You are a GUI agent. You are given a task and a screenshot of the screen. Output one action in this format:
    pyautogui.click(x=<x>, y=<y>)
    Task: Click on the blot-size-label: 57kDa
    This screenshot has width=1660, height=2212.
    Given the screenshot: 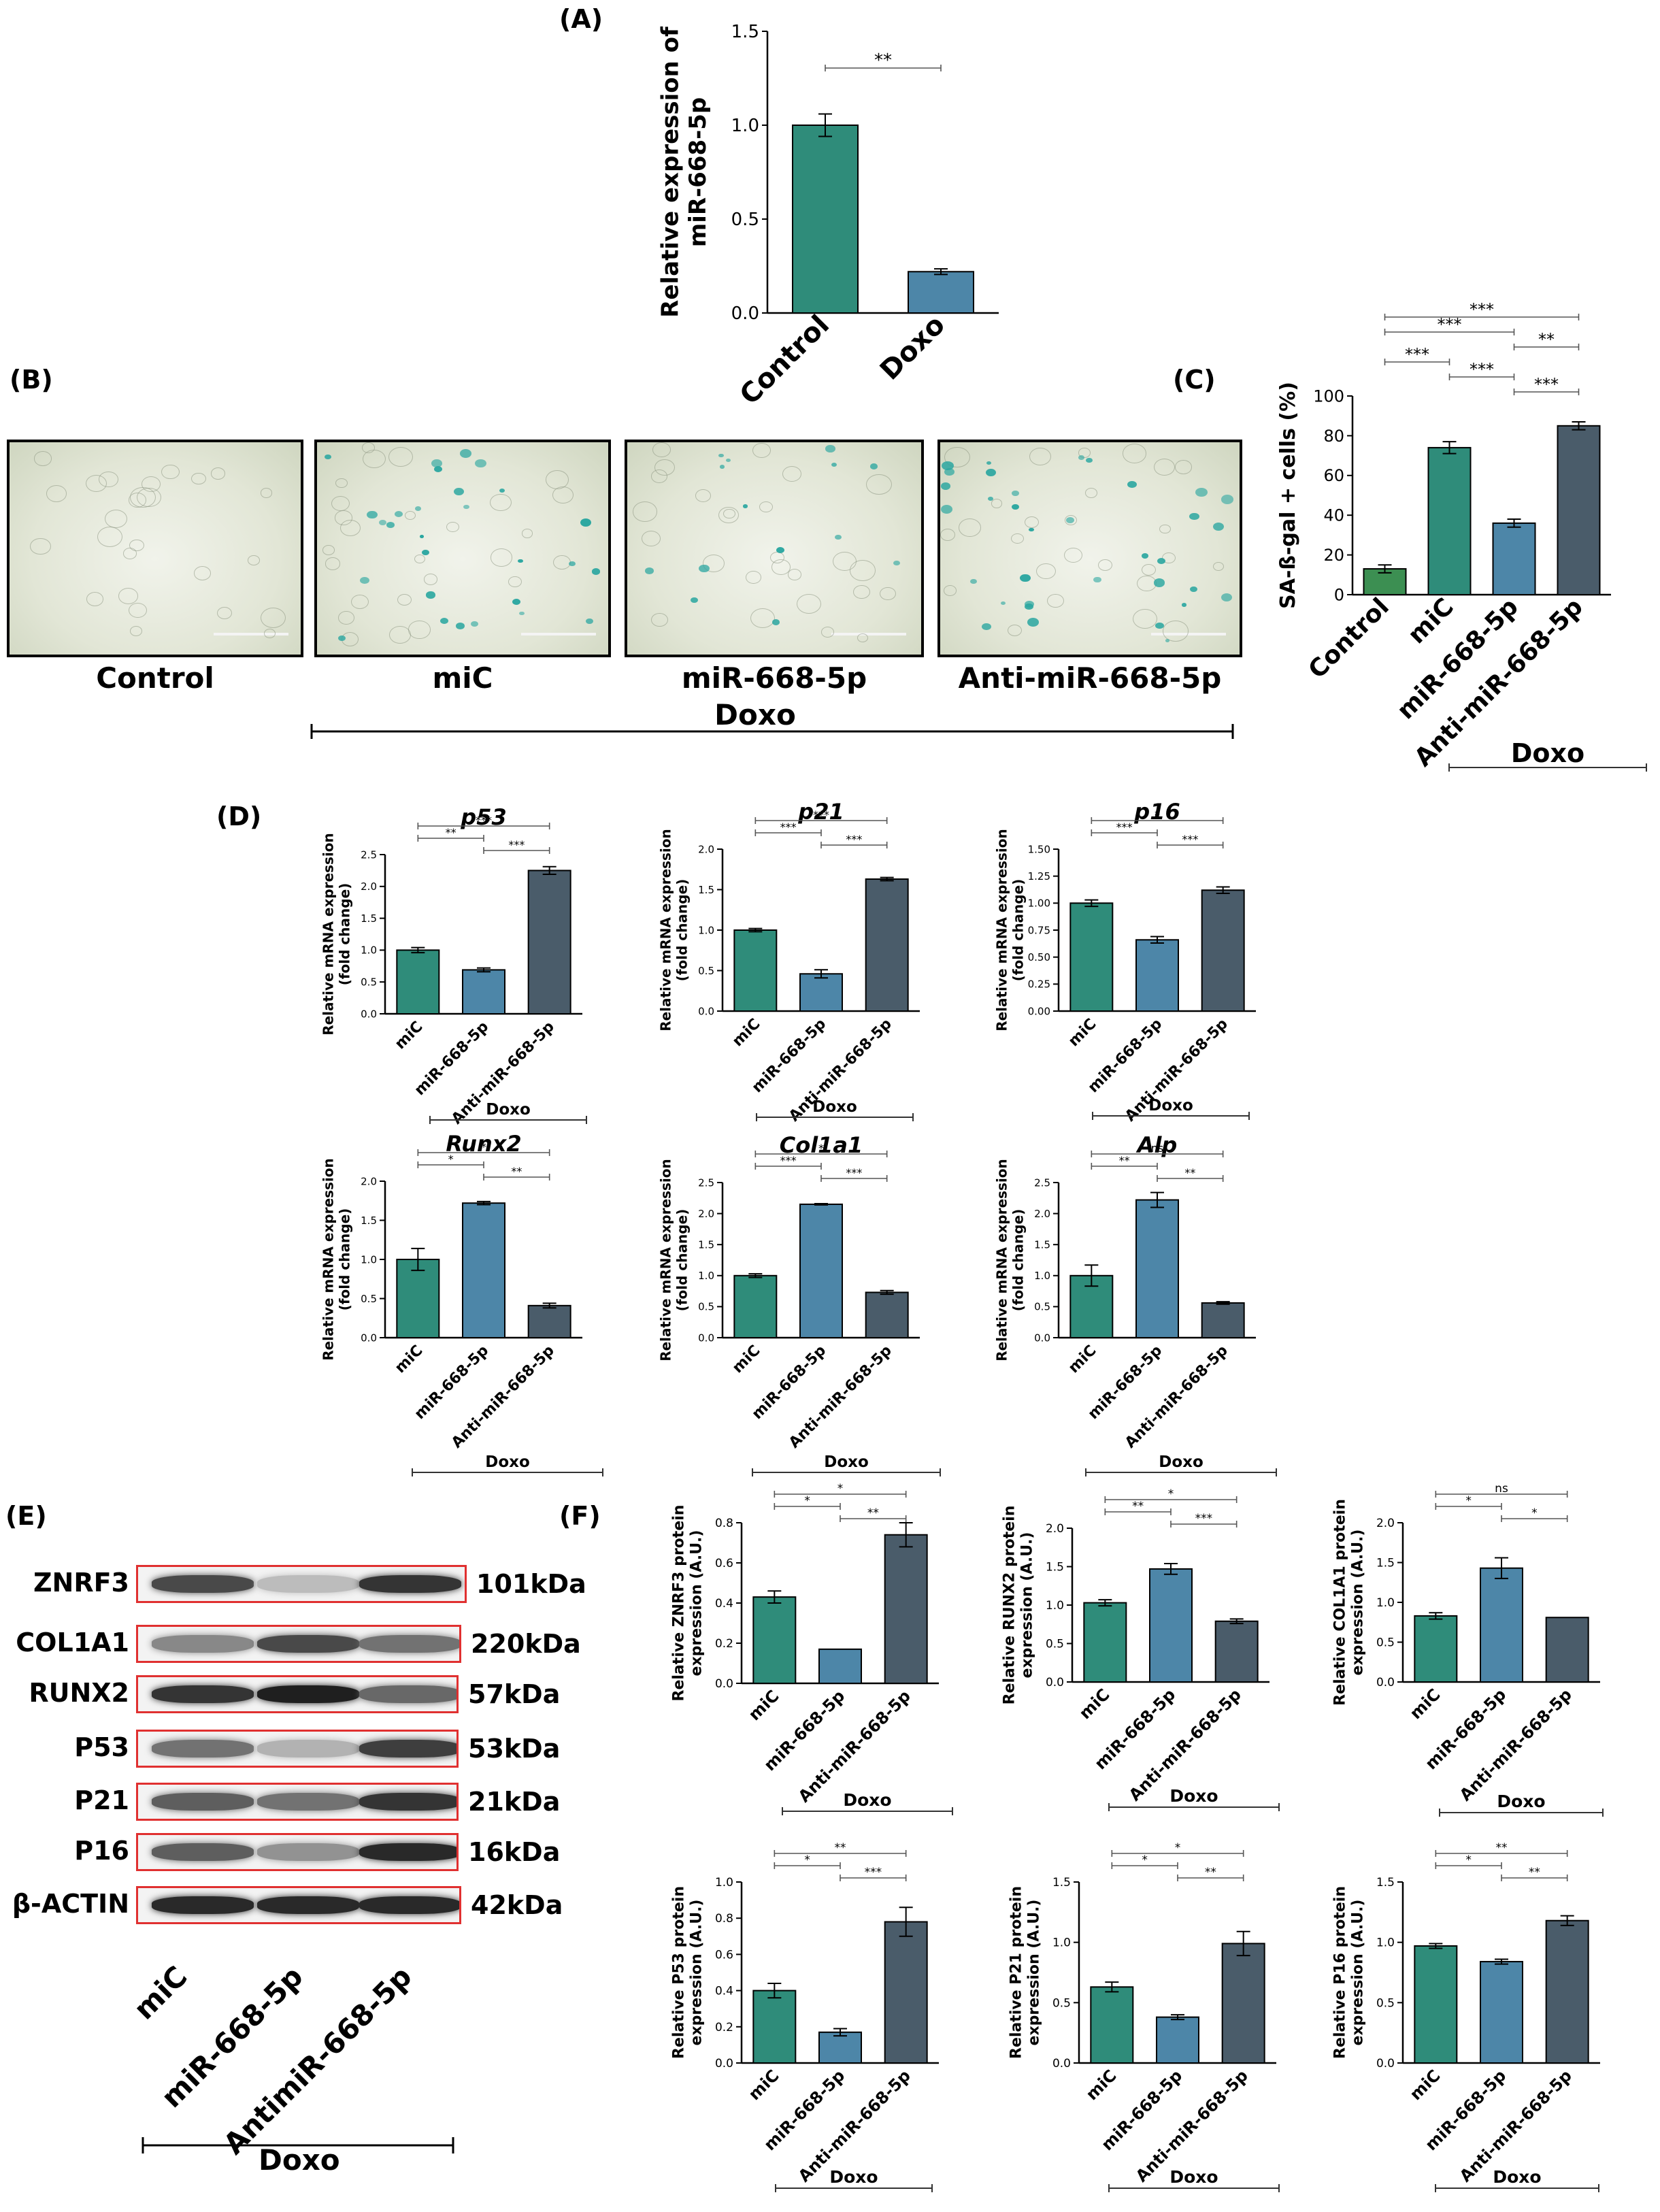 What is the action you would take?
    pyautogui.click(x=514, y=1694)
    